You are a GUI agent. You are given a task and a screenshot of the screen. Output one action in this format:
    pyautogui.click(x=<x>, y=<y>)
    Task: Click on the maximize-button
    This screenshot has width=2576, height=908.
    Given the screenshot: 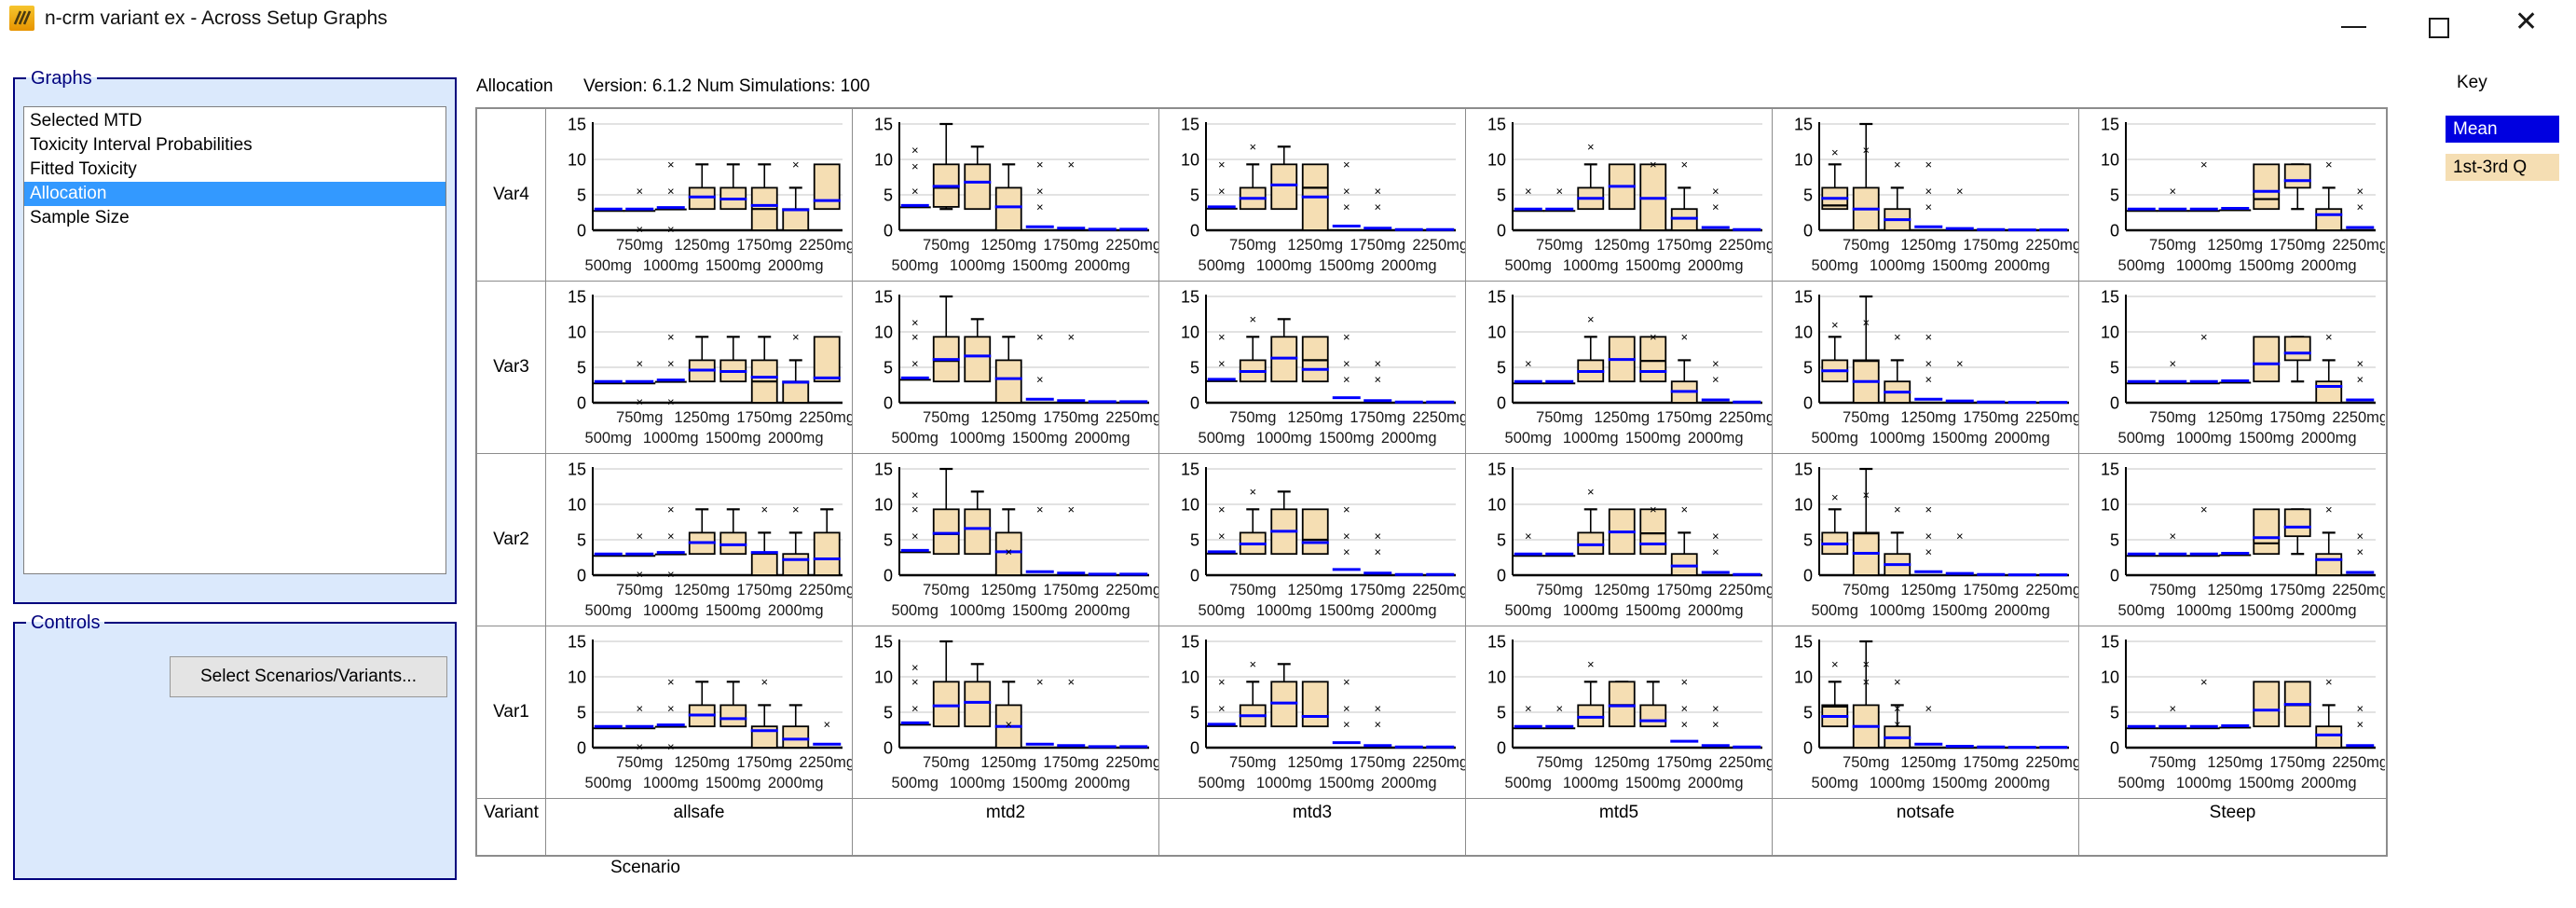 What is the action you would take?
    pyautogui.click(x=2440, y=20)
    